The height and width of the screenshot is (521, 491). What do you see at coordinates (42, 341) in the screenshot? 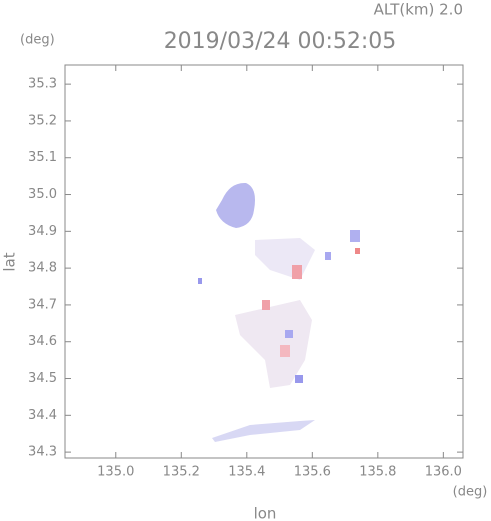
I see `y-tick-label: 34.6` at bounding box center [42, 341].